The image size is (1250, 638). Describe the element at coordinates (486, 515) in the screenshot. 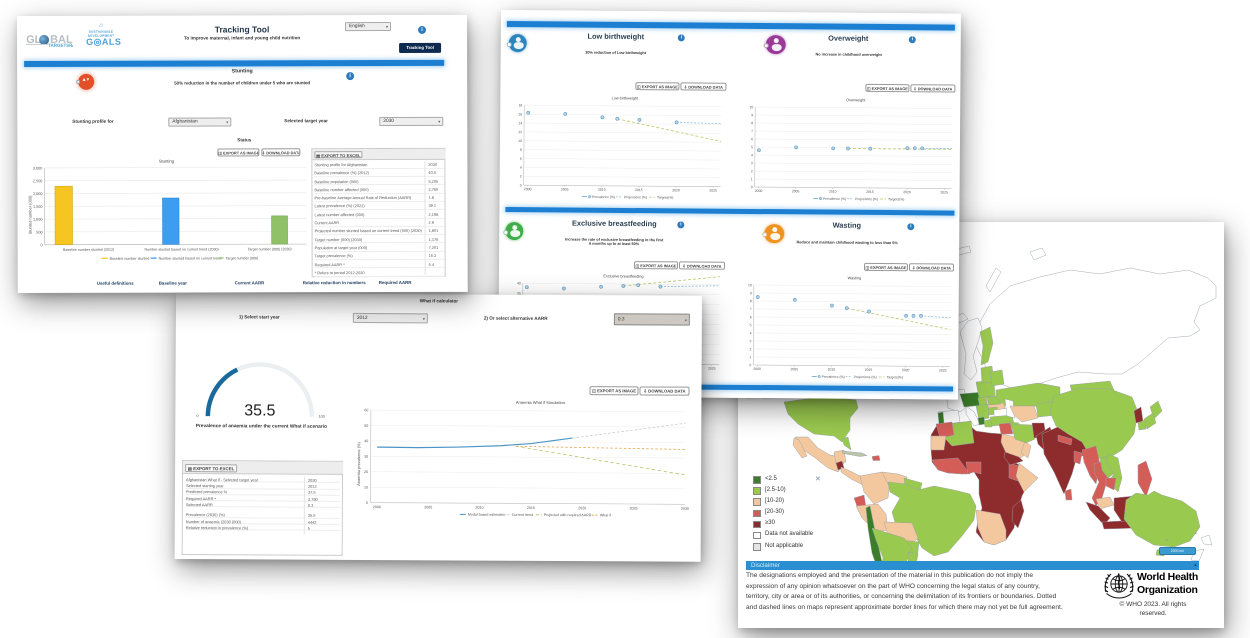

I see `svg-text: Modal based estimates` at that location.